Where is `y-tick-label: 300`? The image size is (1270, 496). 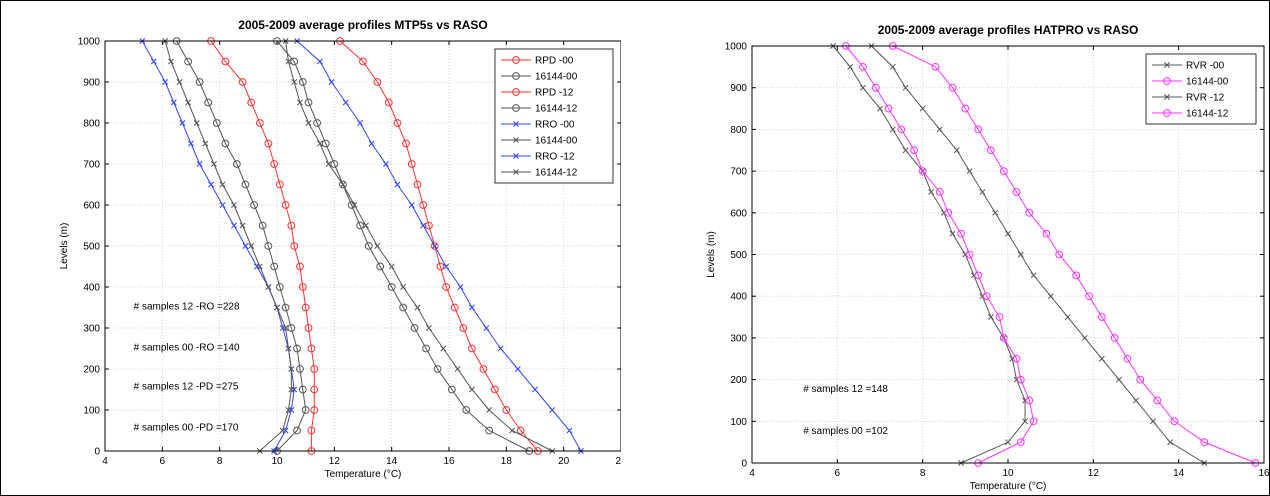
y-tick-label: 300 is located at coordinates (91, 329).